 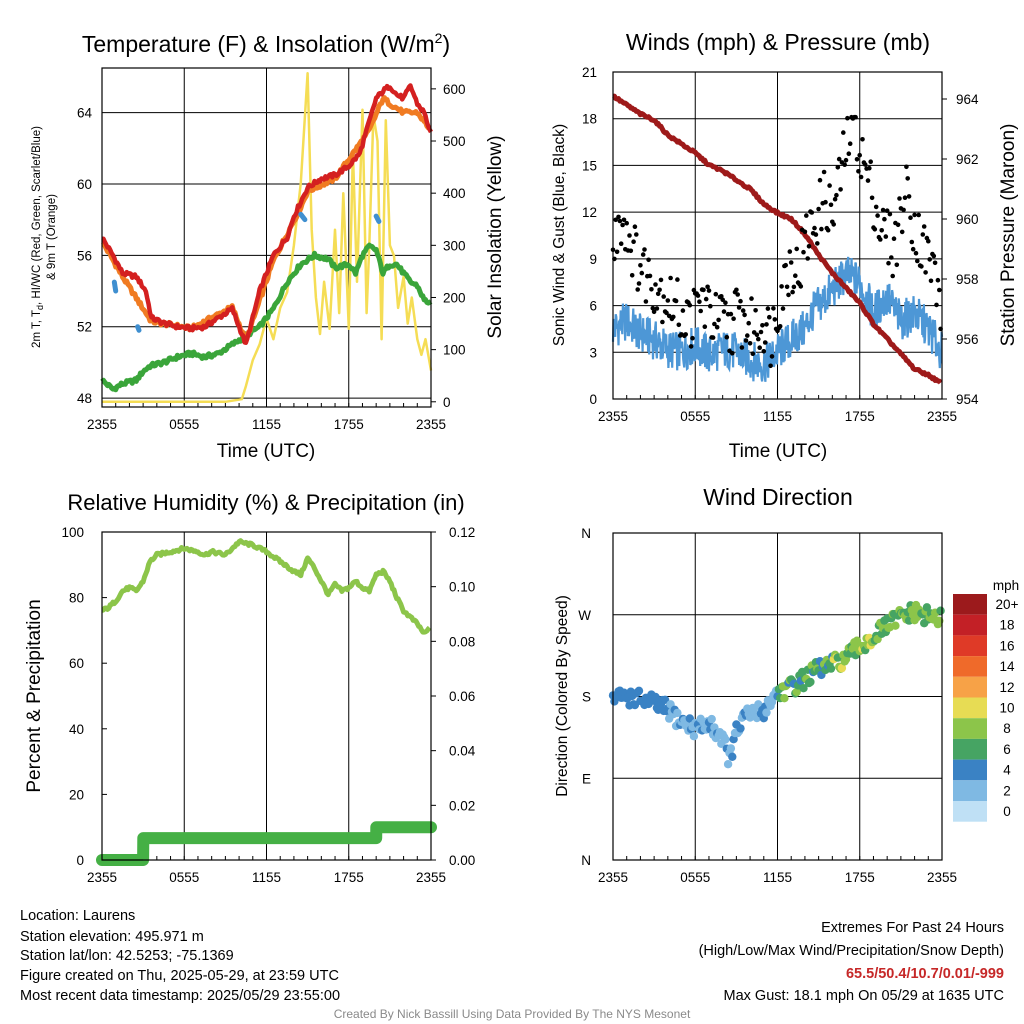 What do you see at coordinates (777, 235) in the screenshot?
I see `wind-frame` at bounding box center [777, 235].